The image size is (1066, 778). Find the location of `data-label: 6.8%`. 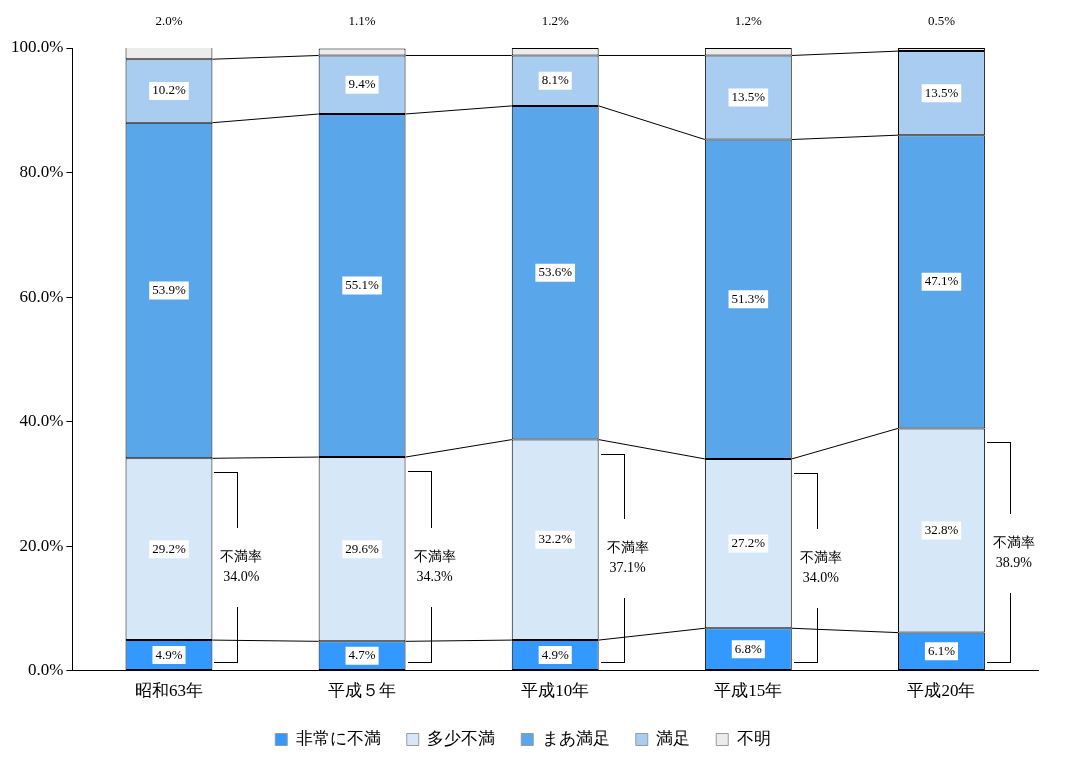

data-label: 6.8% is located at coordinates (748, 648).